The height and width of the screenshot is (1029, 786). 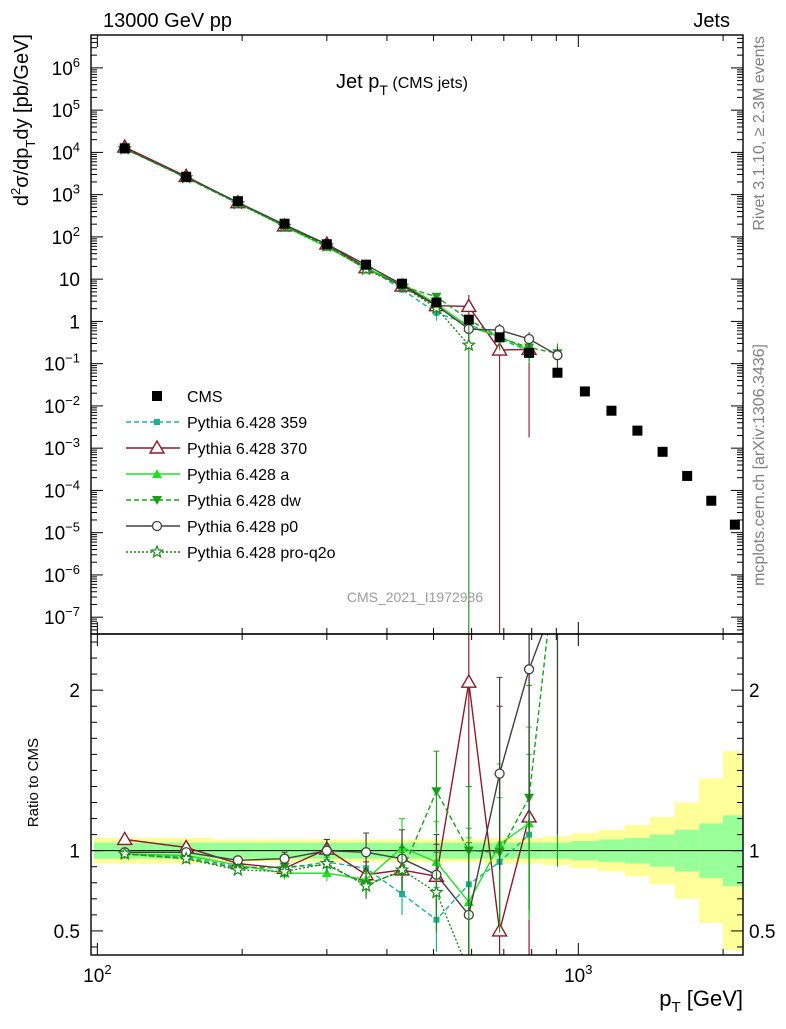 I want to click on x-tick-label: 10³, so click(x=578, y=974).